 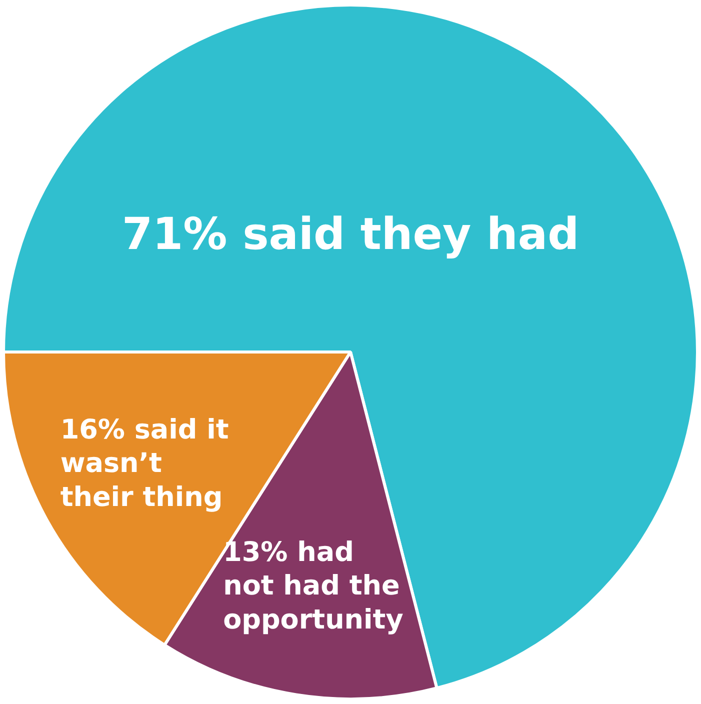 I want to click on slice-label: 13% had not had the opportunity, so click(x=313, y=586).